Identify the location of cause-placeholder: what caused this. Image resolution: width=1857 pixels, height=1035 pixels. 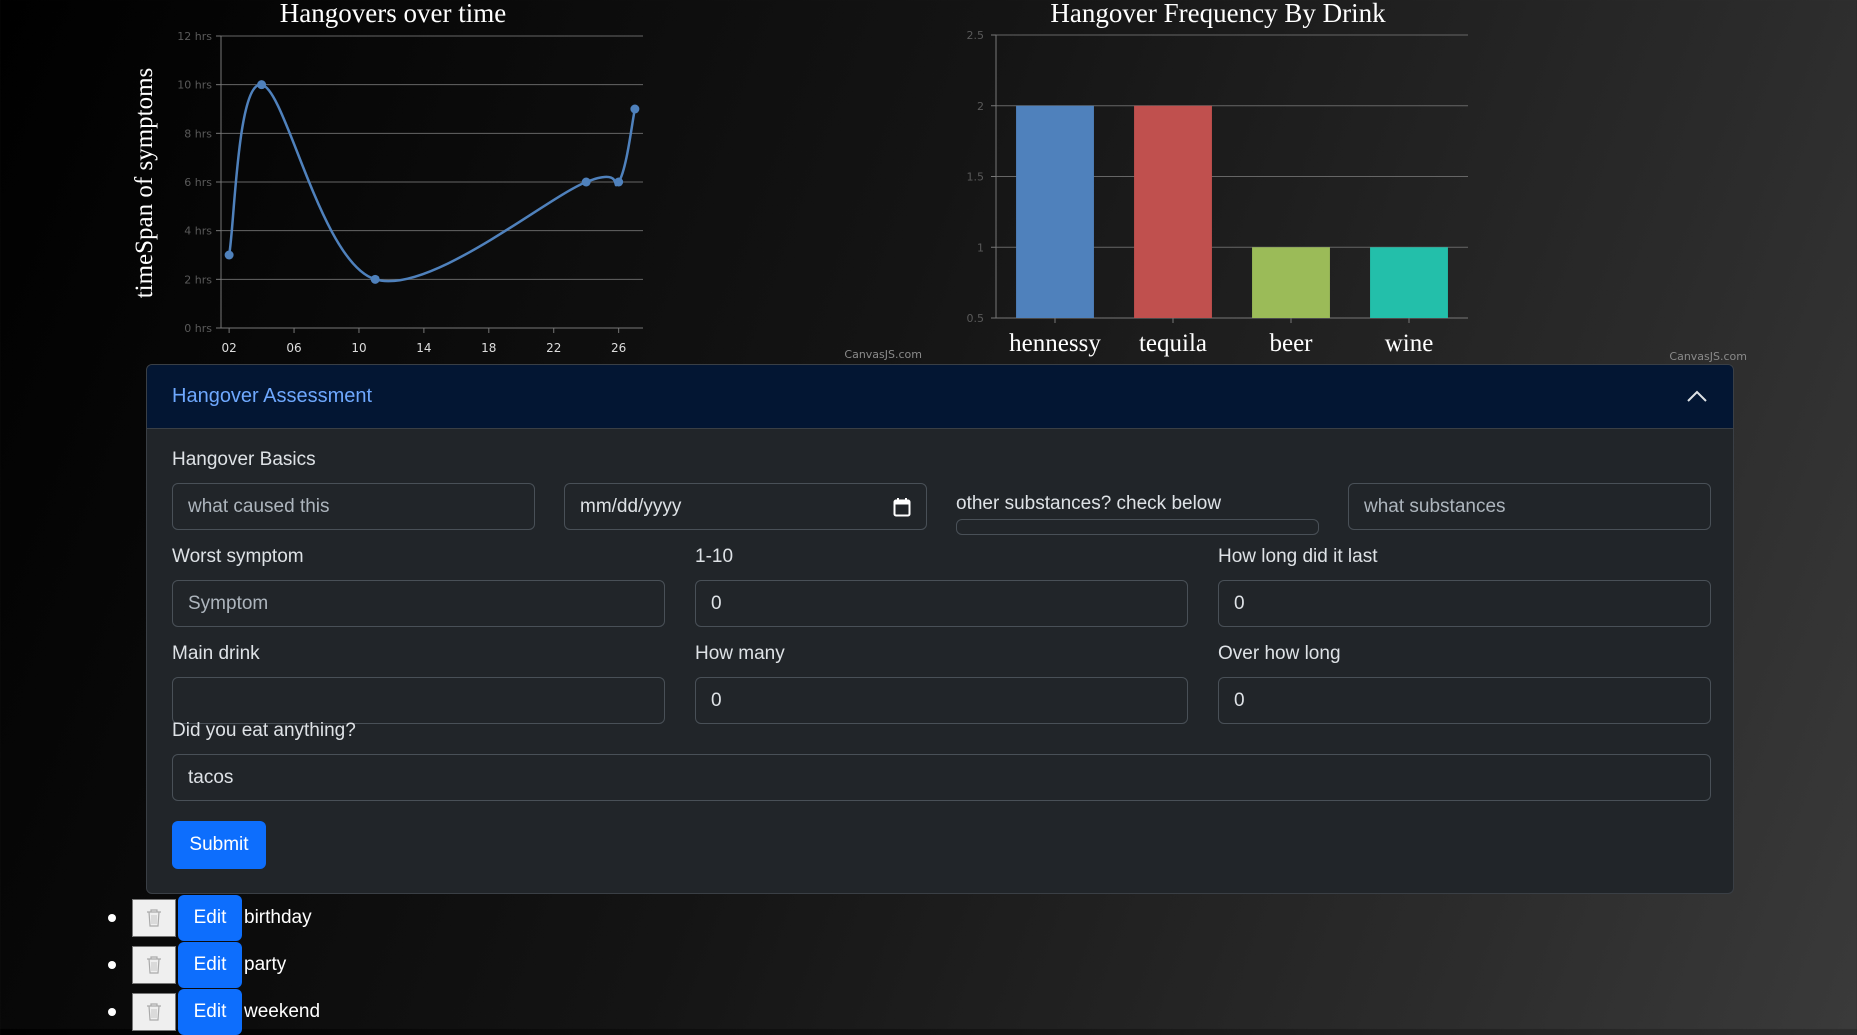
(259, 506).